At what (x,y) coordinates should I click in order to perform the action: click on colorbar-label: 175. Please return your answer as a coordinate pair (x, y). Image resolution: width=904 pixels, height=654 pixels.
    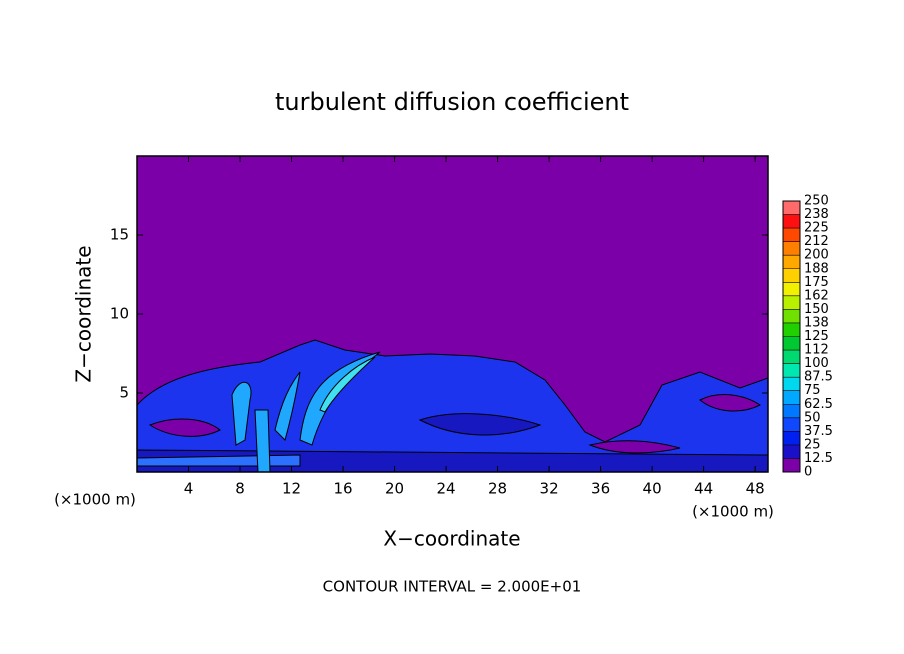
    Looking at the image, I should click on (816, 282).